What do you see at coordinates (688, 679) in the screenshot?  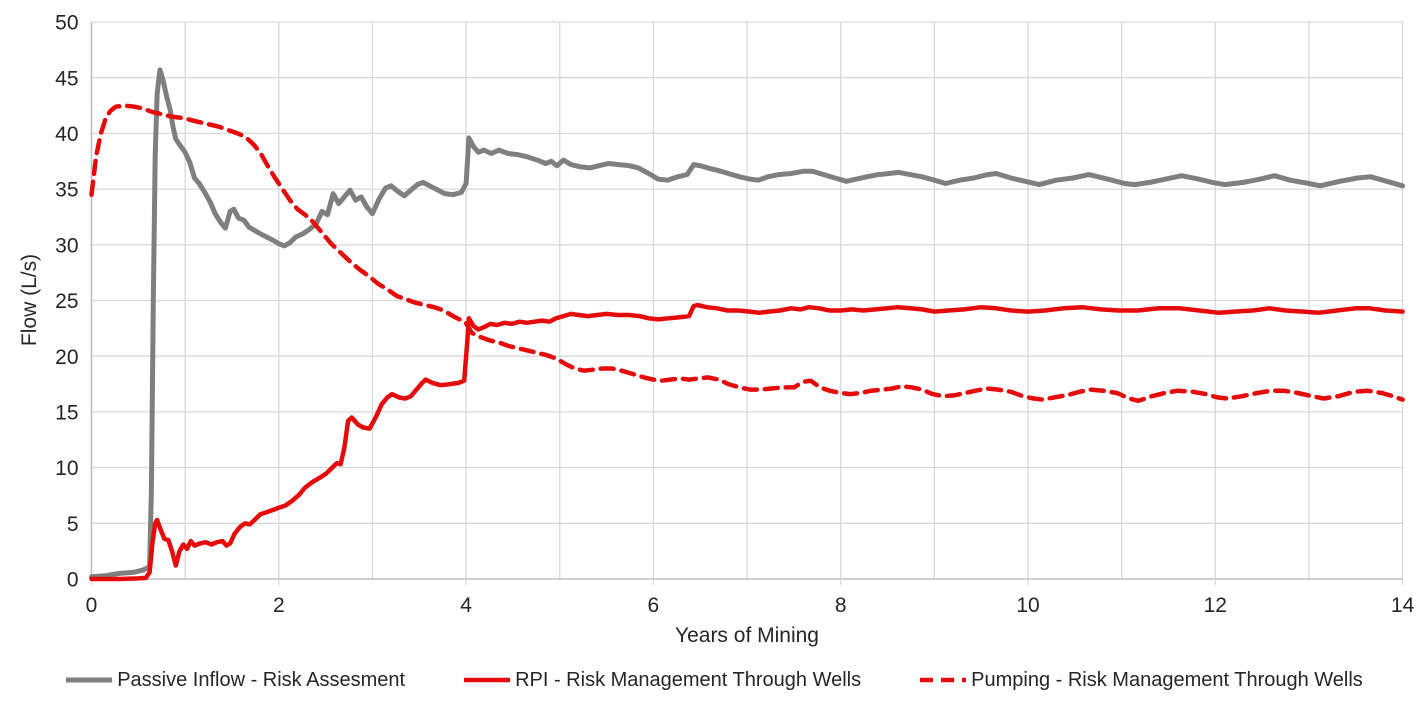 I see `legend-label-rpi: RPI - Risk Management Through Wells` at bounding box center [688, 679].